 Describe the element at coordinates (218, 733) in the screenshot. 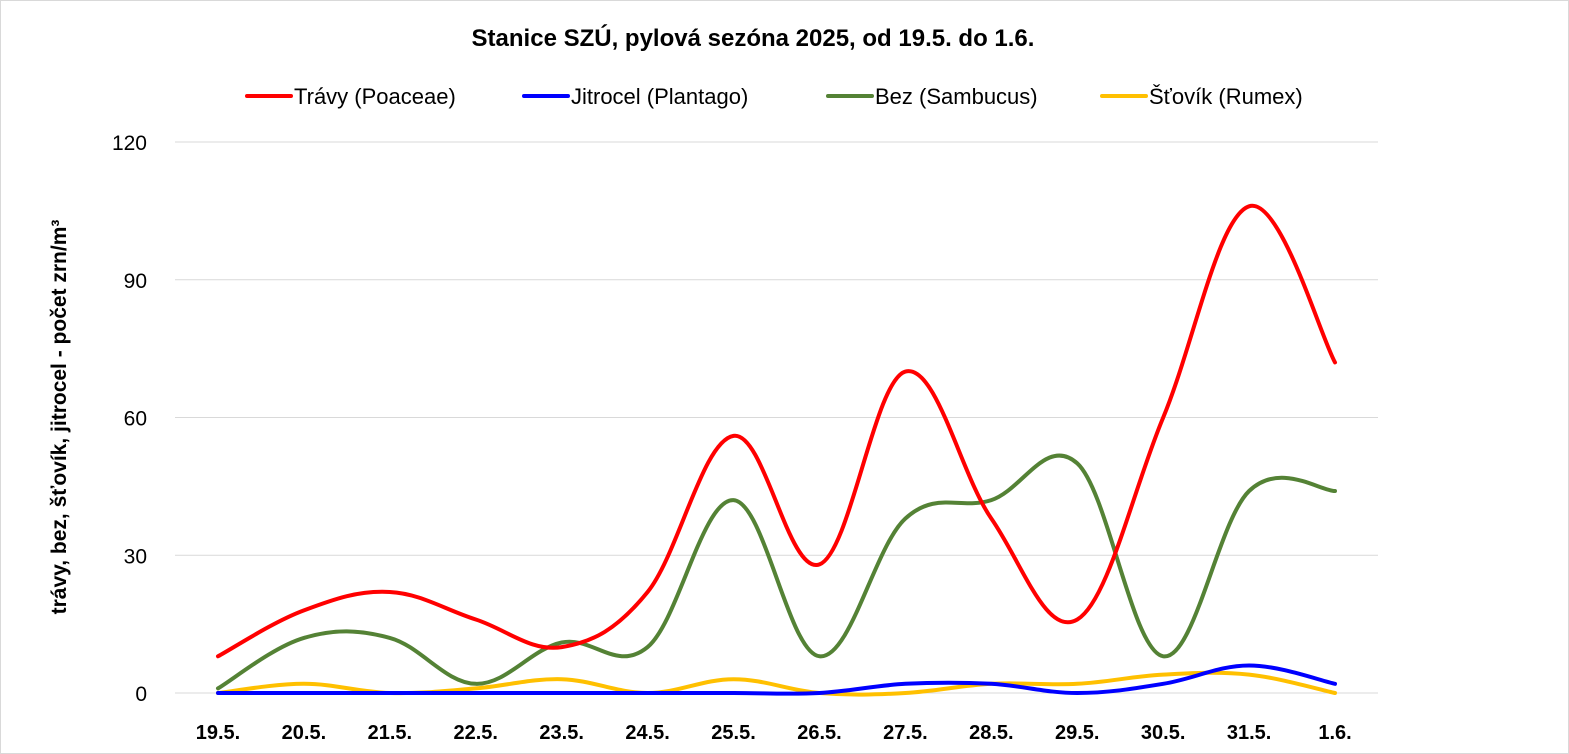

I see `x-tick-label: 19.5.` at that location.